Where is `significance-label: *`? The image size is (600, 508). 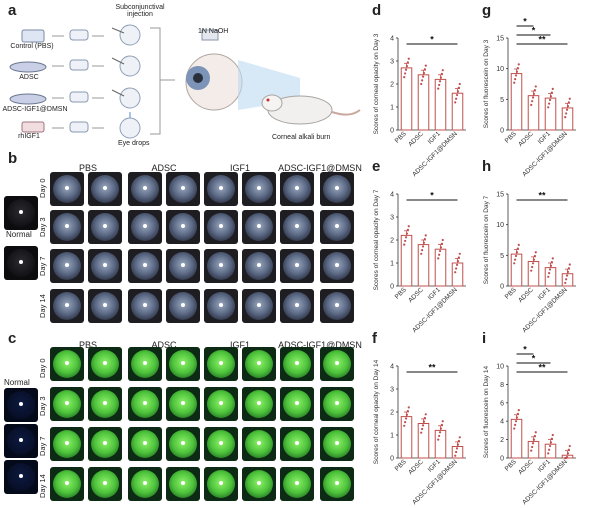 significance-label: * is located at coordinates (525, 22).